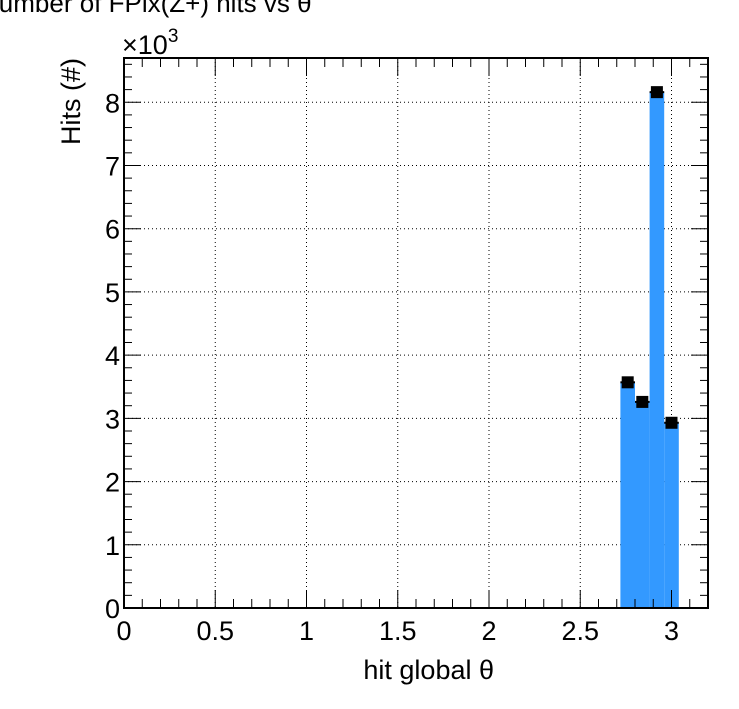  Describe the element at coordinates (488, 631) in the screenshot. I see `x-tick-label: 2` at that location.